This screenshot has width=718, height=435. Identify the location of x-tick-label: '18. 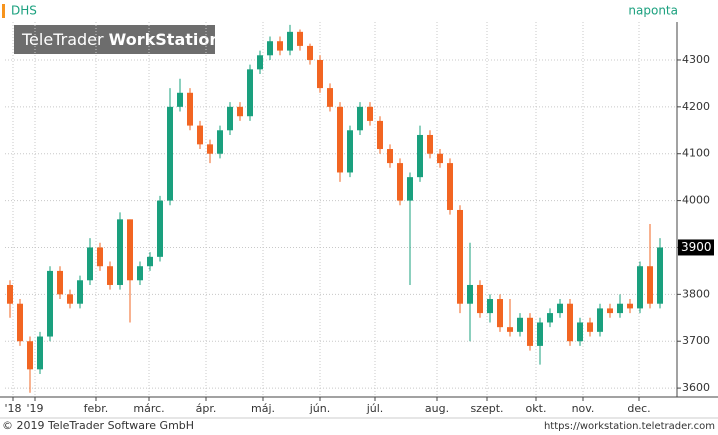
(12, 408).